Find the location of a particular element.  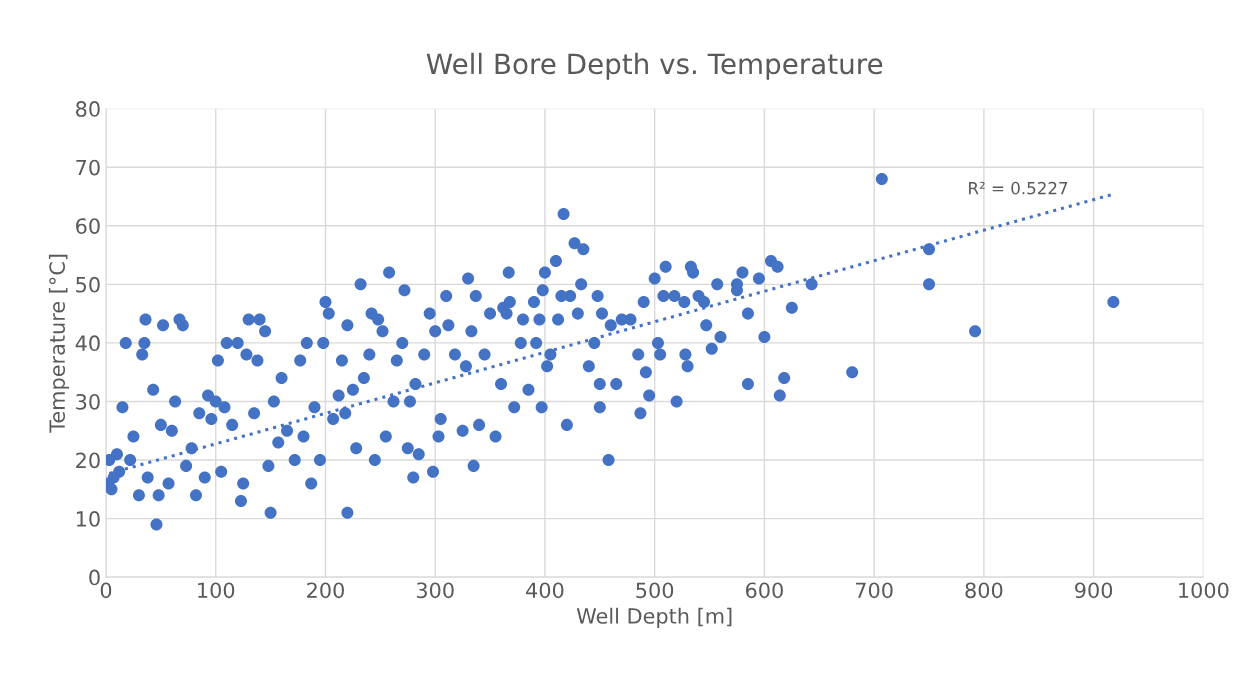

y-tick-label: 70 is located at coordinates (88, 167).